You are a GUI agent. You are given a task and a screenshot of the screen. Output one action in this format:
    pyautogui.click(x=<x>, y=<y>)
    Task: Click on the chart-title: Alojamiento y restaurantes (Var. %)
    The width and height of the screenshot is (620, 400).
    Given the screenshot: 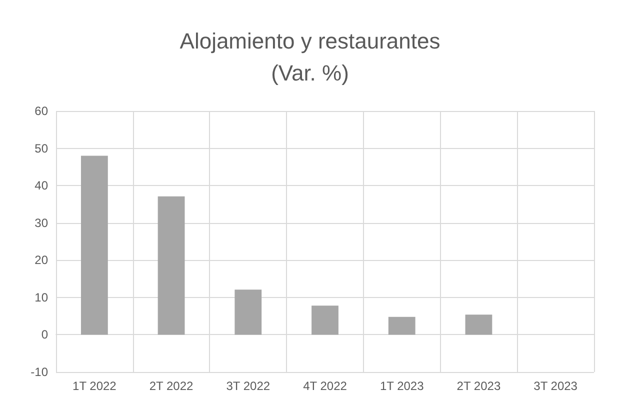 What is the action you would take?
    pyautogui.click(x=310, y=57)
    